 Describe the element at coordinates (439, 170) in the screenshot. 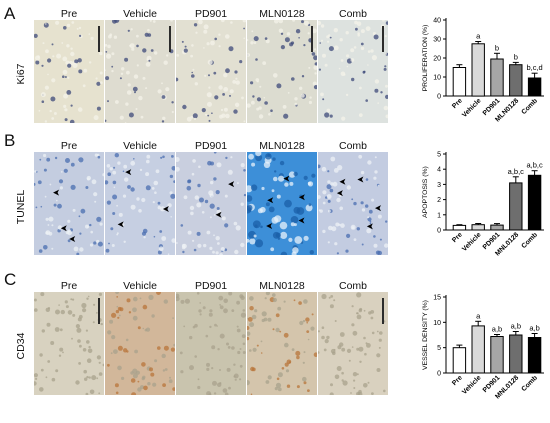

I see `y-tick-label: 4` at that location.